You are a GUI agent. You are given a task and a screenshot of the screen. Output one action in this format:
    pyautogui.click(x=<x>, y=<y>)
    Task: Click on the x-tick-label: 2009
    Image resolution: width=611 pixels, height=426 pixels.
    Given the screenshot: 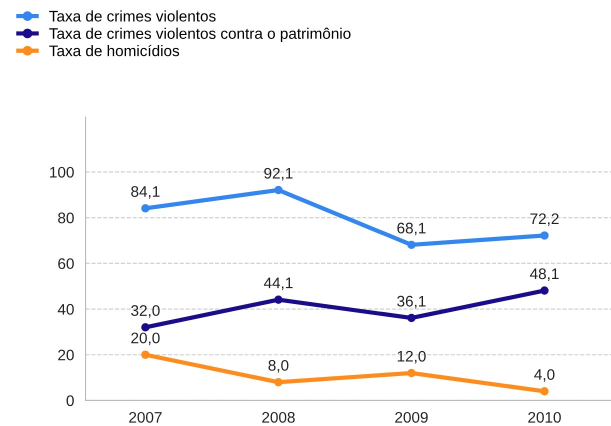 What is the action you would take?
    pyautogui.click(x=411, y=417)
    